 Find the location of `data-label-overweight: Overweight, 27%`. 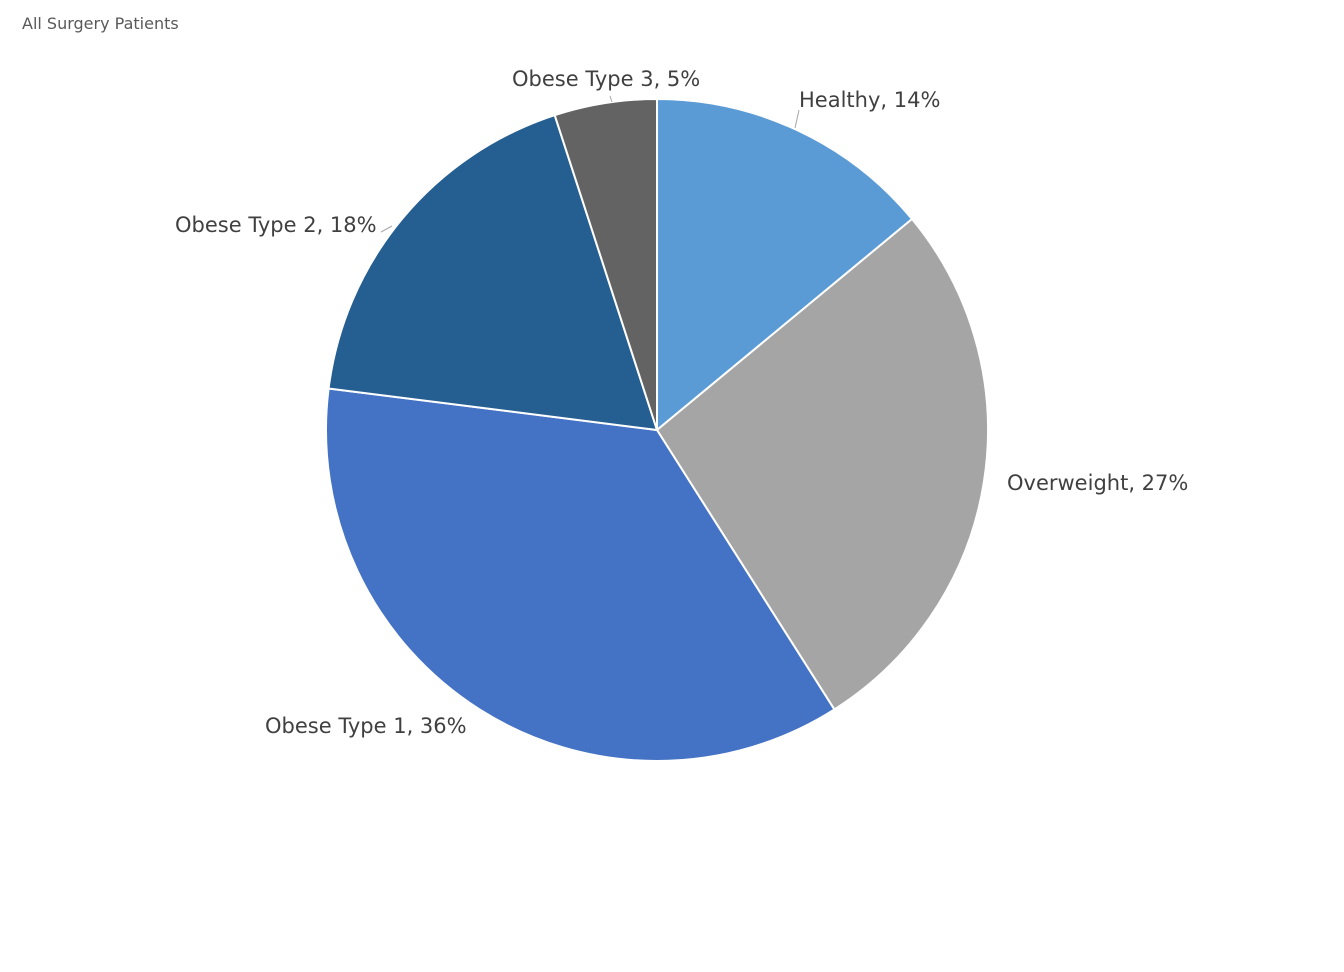

data-label-overweight: Overweight, 27% is located at coordinates (1097, 483).